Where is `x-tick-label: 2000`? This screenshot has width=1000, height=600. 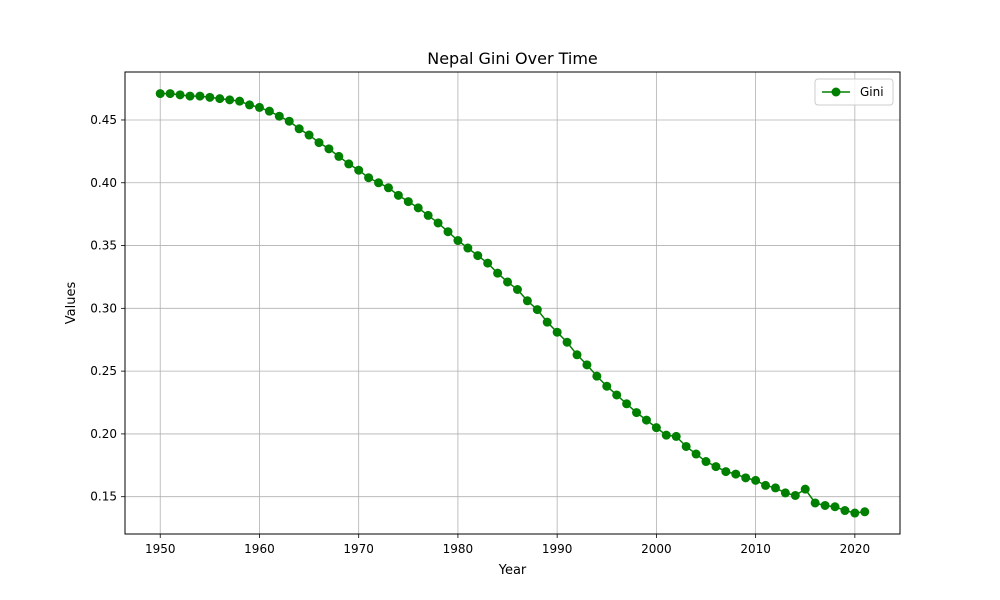 x-tick-label: 2000 is located at coordinates (656, 549).